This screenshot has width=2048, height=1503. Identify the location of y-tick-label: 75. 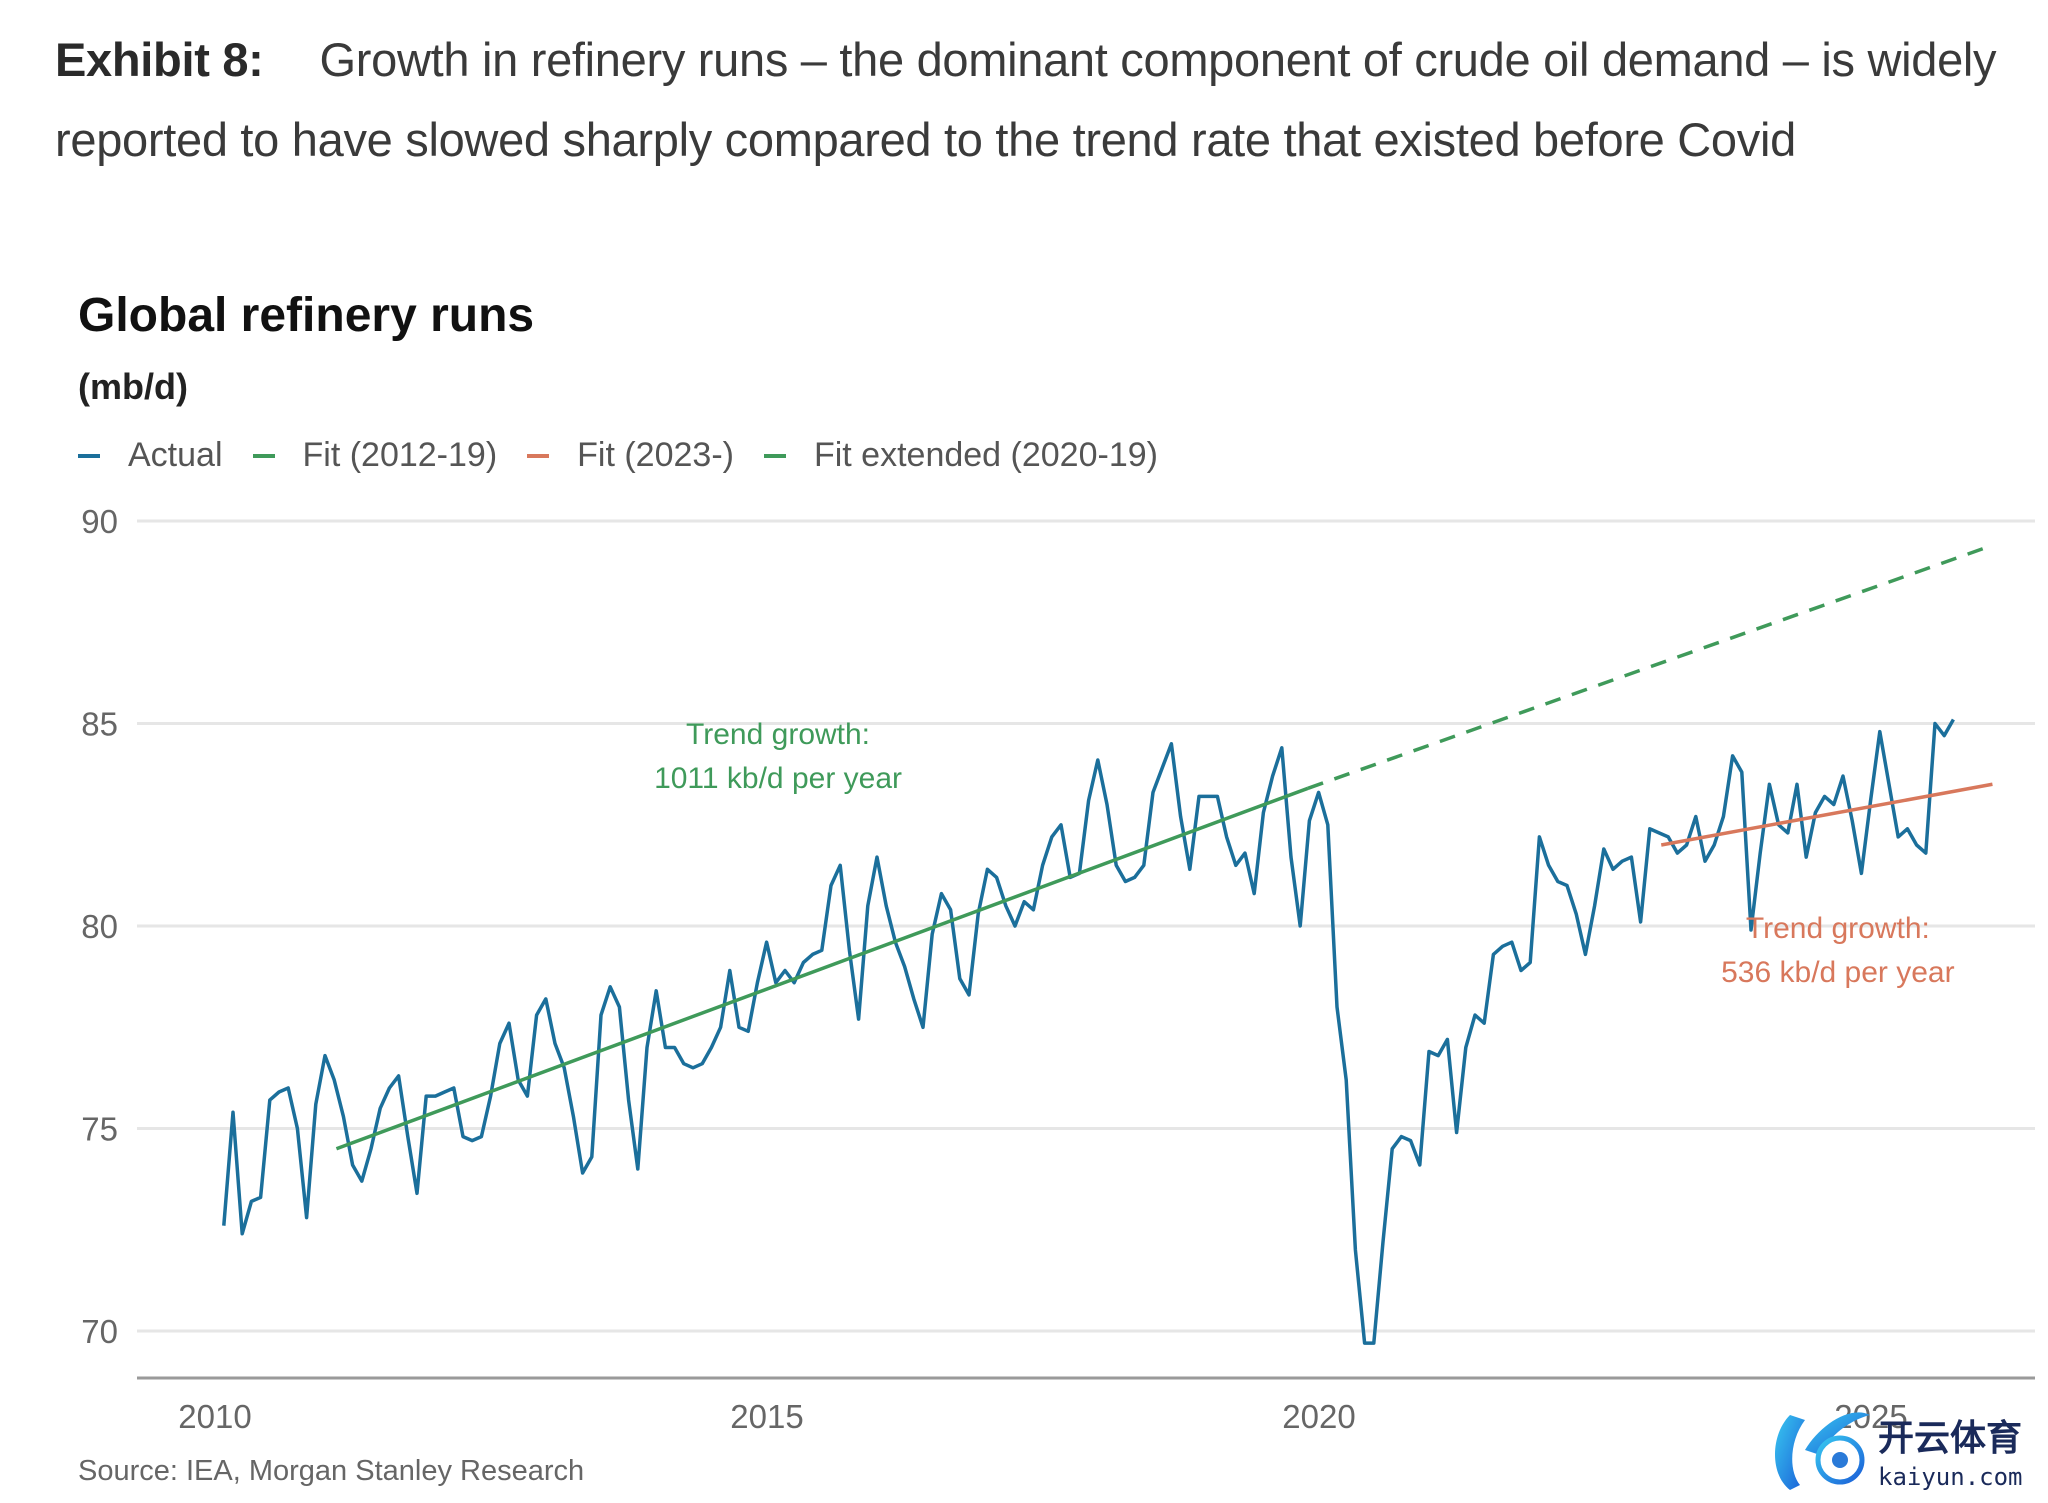
(99, 1129).